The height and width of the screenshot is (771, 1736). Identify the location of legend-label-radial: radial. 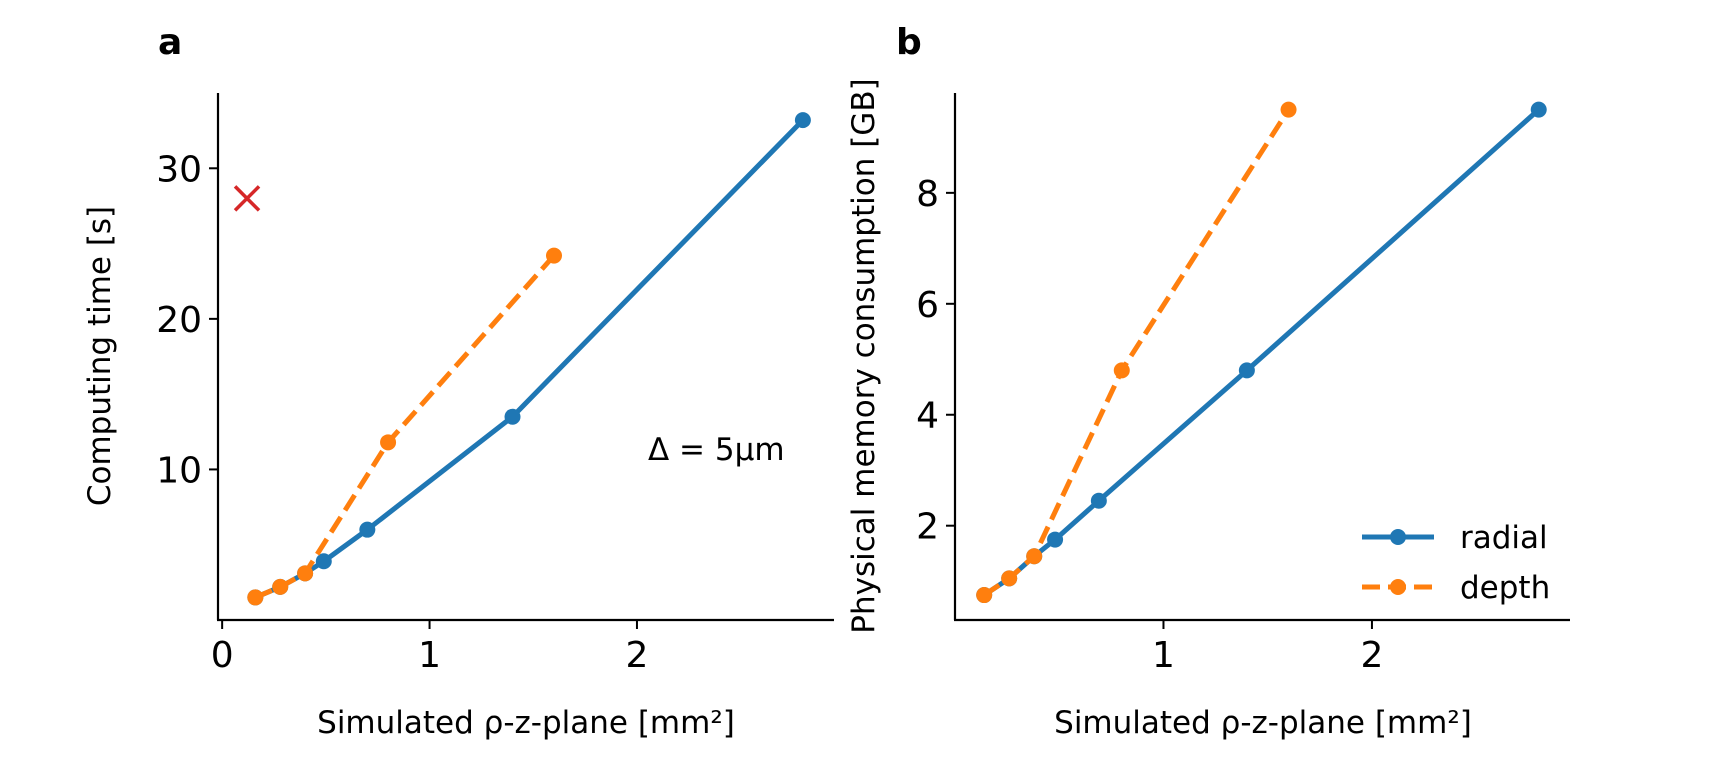
(1504, 538).